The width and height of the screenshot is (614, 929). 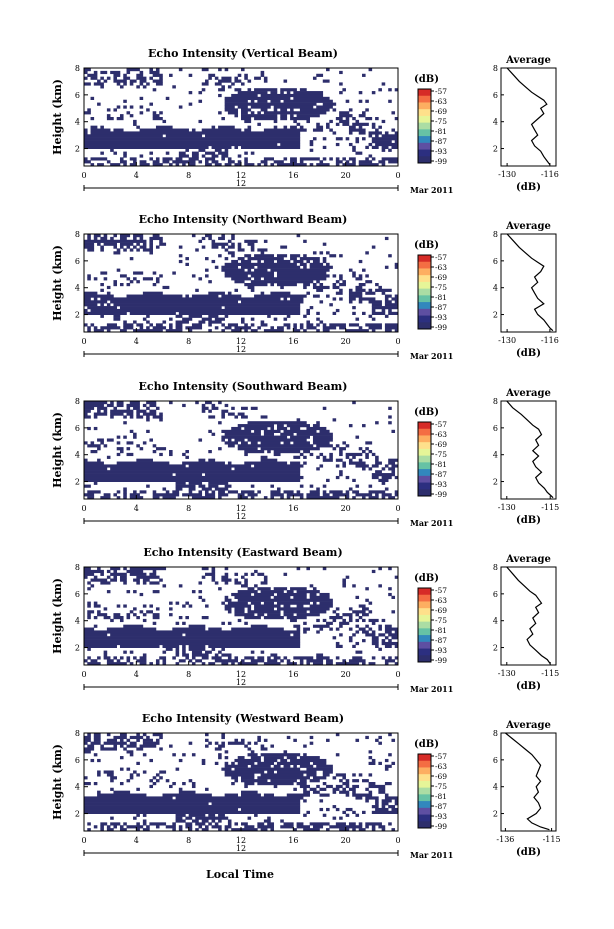 I want to click on average-line, so click(x=528, y=615).